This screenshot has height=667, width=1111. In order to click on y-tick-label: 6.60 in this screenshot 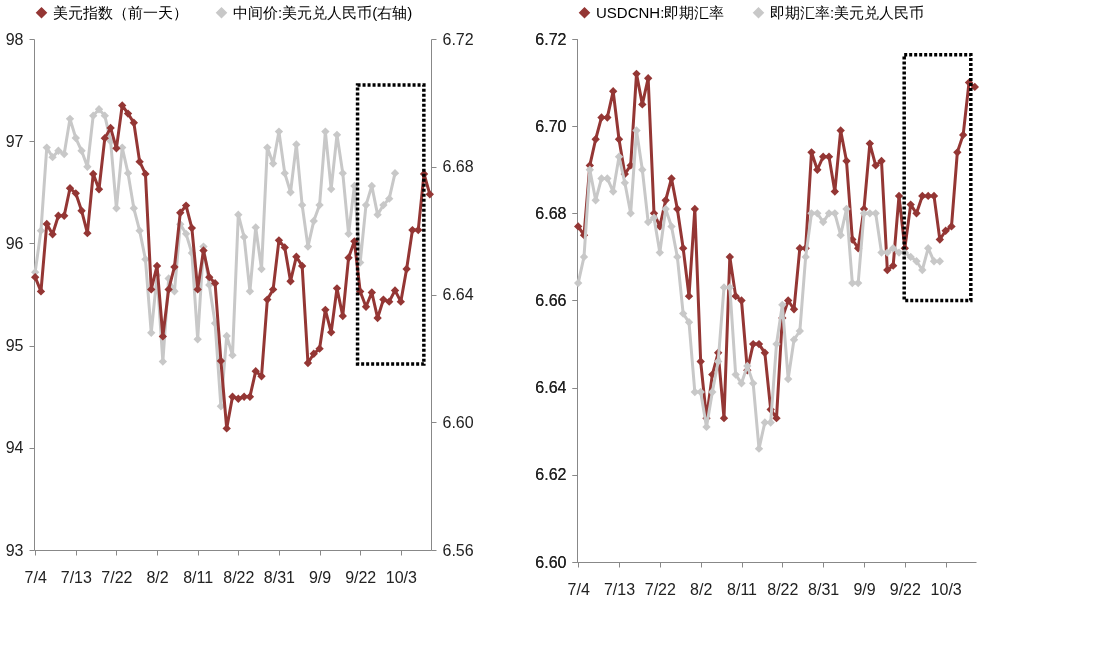, I will do `click(551, 562)`.